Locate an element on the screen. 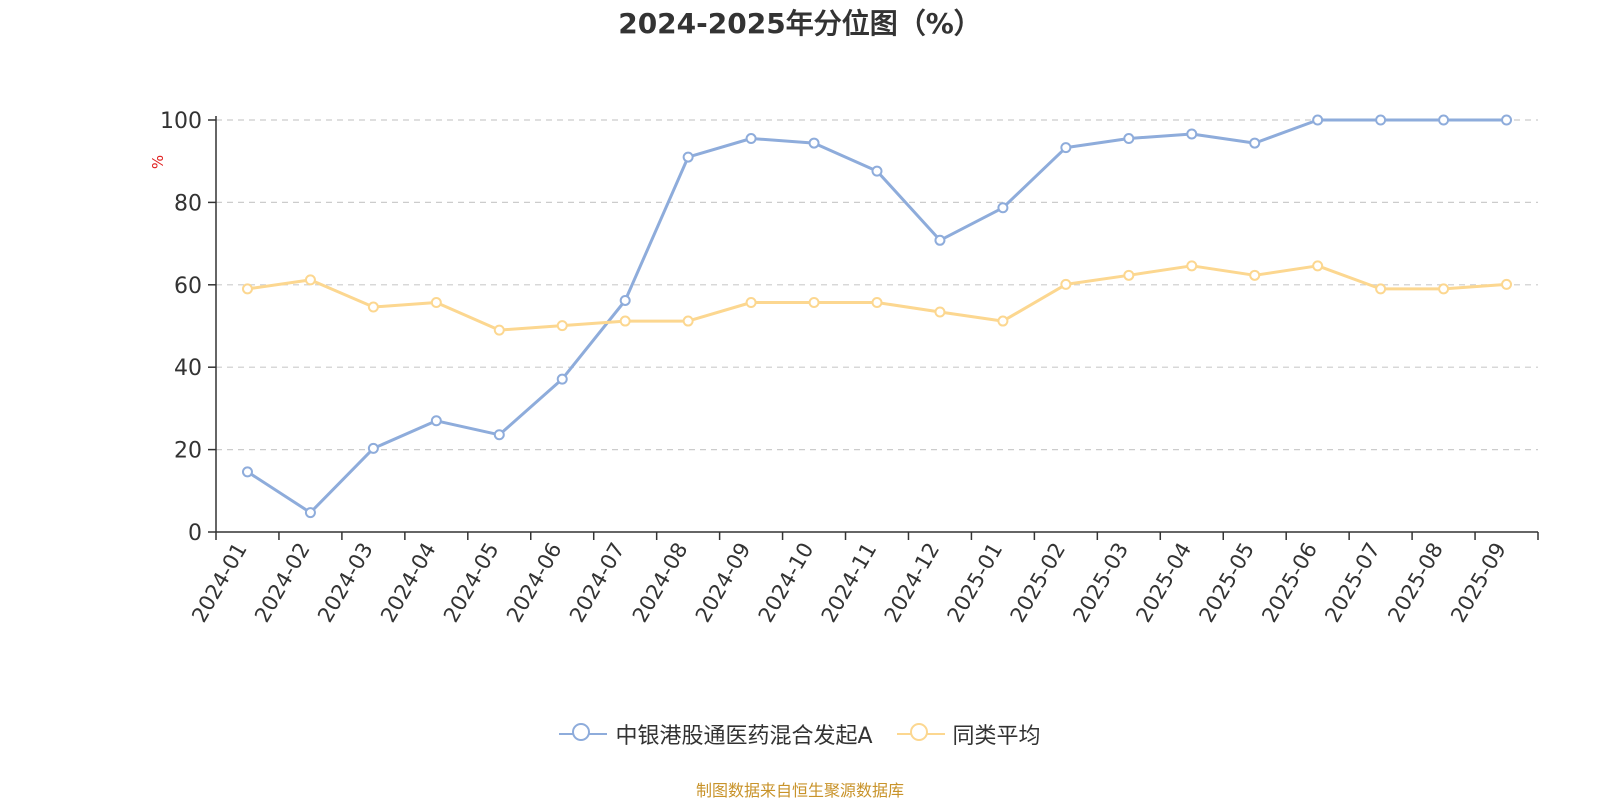  x-tick-label: 2024-10 is located at coordinates (786, 583).